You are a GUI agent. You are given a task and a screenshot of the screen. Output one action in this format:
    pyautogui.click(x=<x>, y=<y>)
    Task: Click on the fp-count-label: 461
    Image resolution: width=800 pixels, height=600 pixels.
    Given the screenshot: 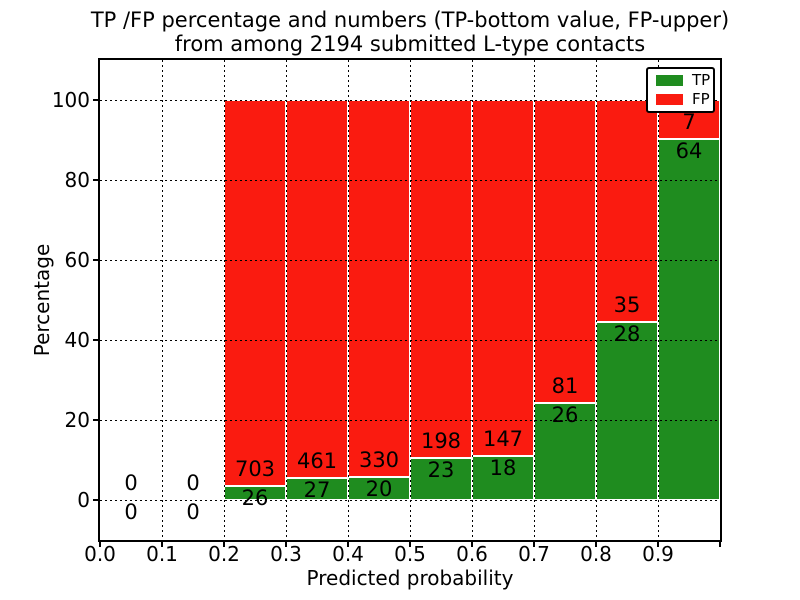 What is the action you would take?
    pyautogui.click(x=317, y=460)
    